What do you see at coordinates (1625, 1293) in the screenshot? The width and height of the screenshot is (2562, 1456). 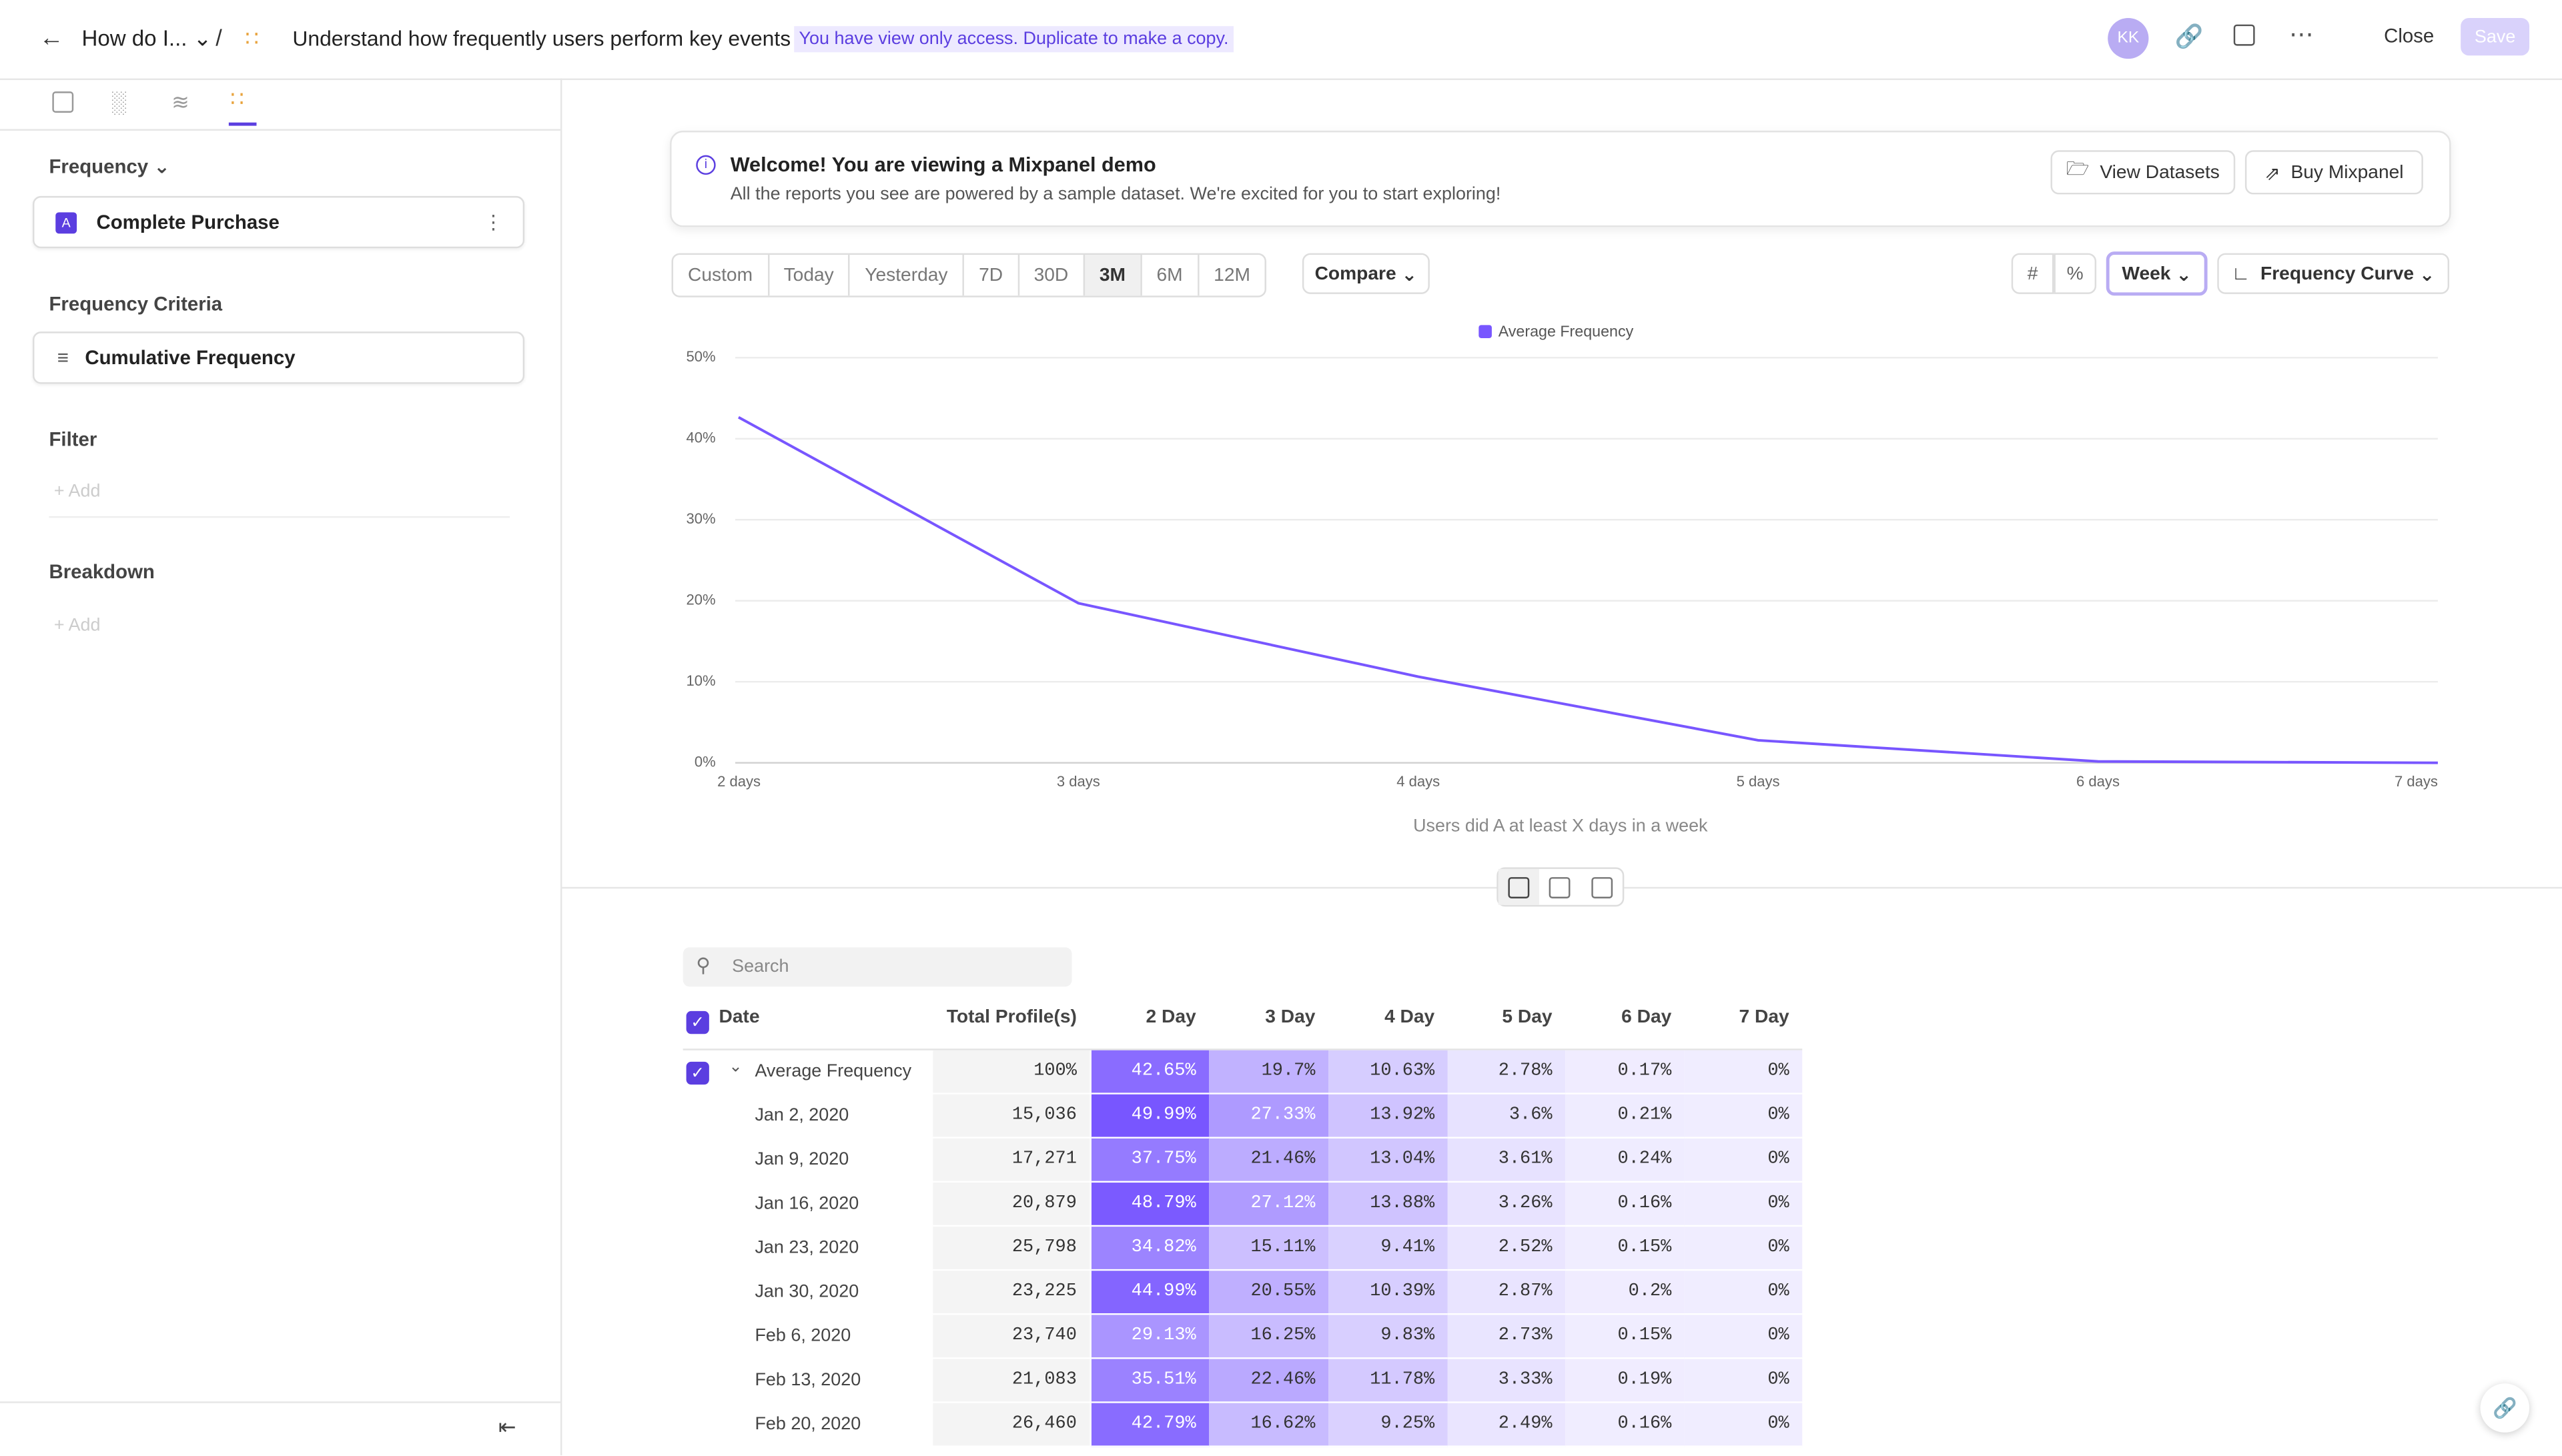 I see `table-cell: 0.2%` at bounding box center [1625, 1293].